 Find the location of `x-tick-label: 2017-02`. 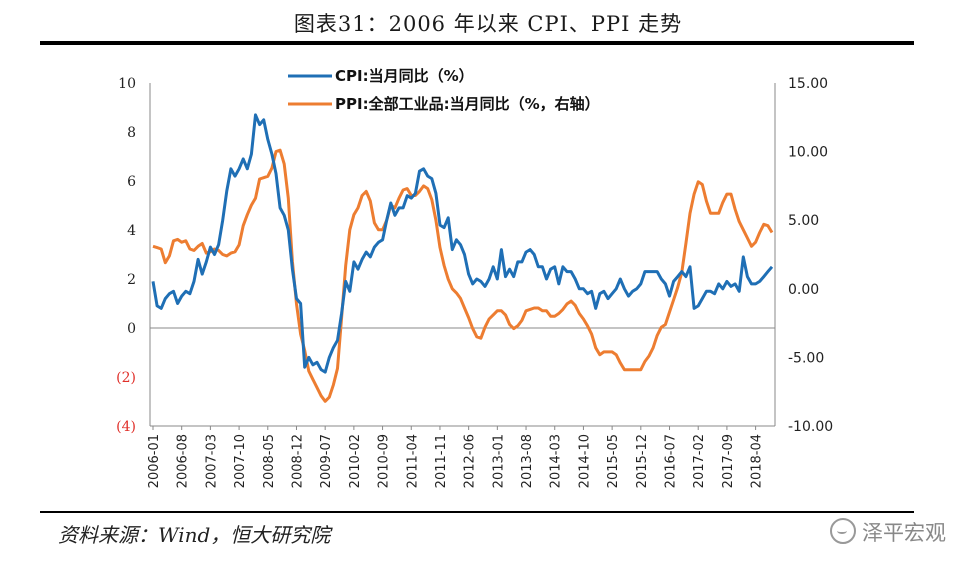

x-tick-label: 2017-02 is located at coordinates (699, 461).